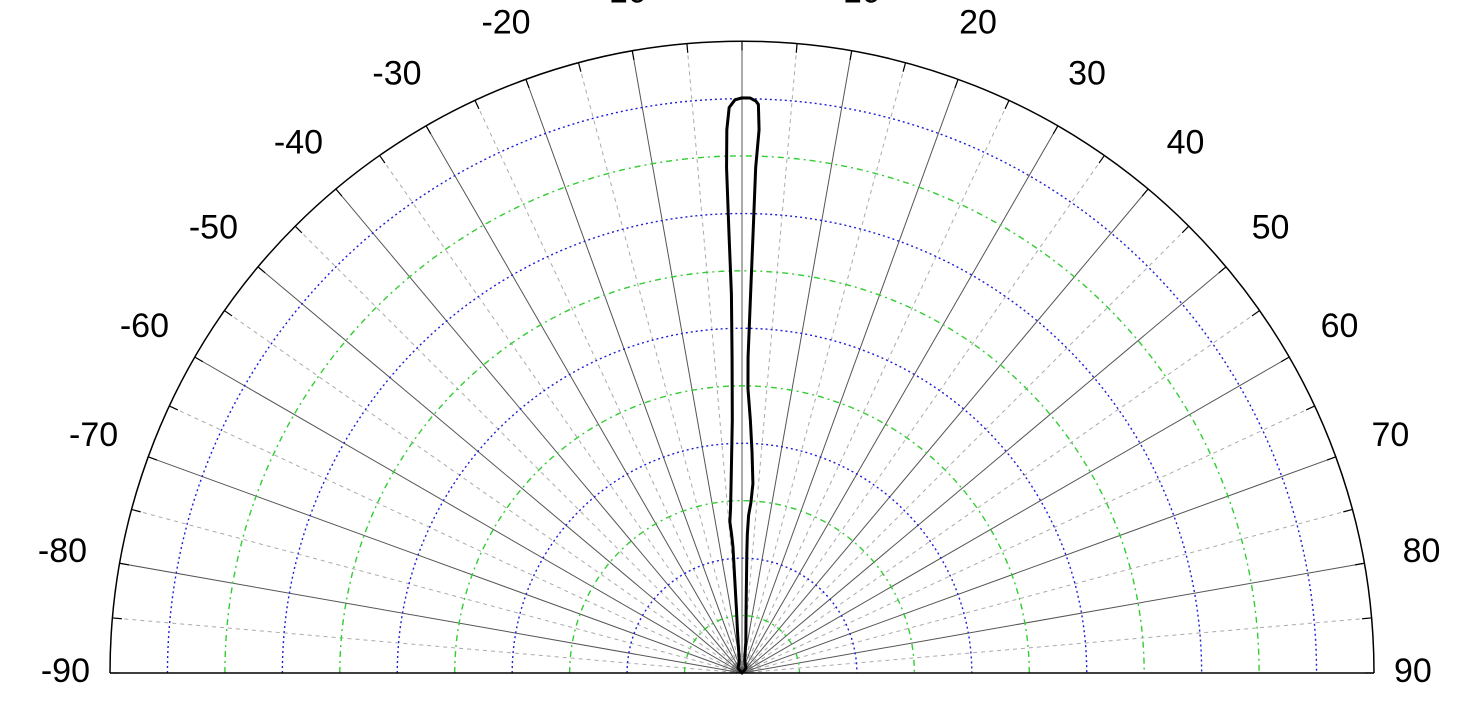  Describe the element at coordinates (213, 227) in the screenshot. I see `angle-tick-label: -50` at that location.